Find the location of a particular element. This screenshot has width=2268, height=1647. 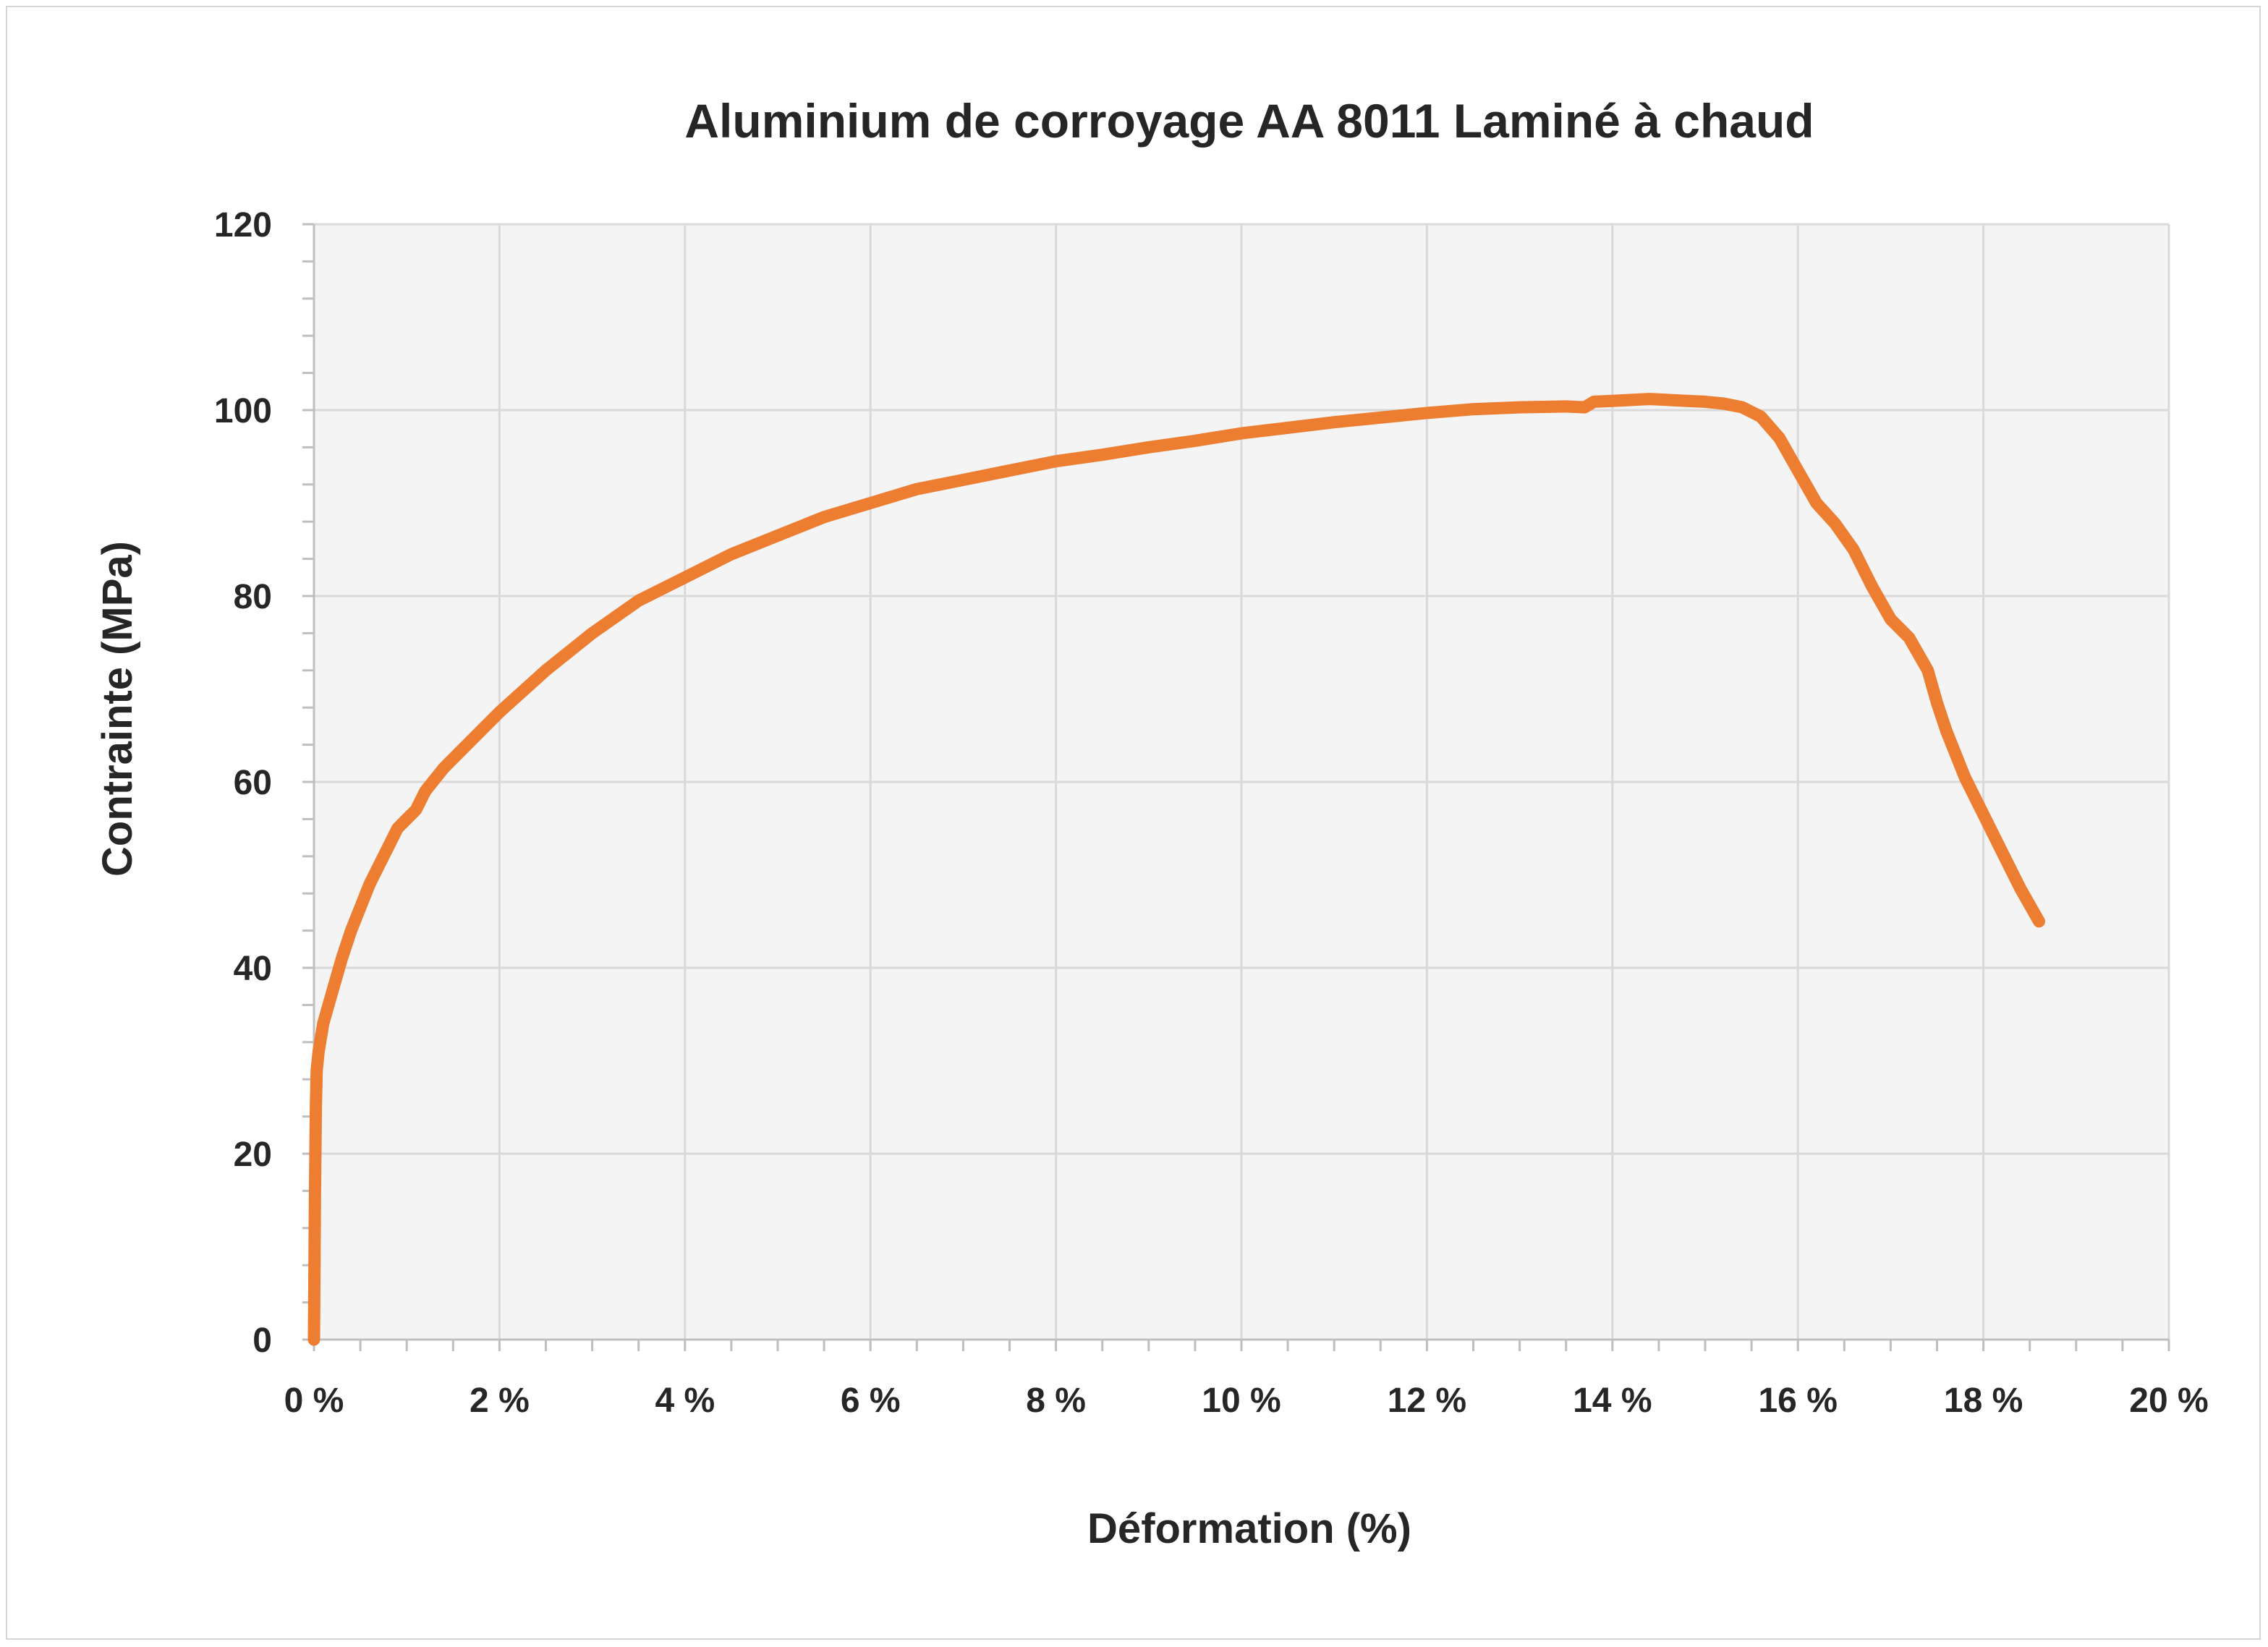

x-tick-label: 20 % is located at coordinates (2168, 1401).